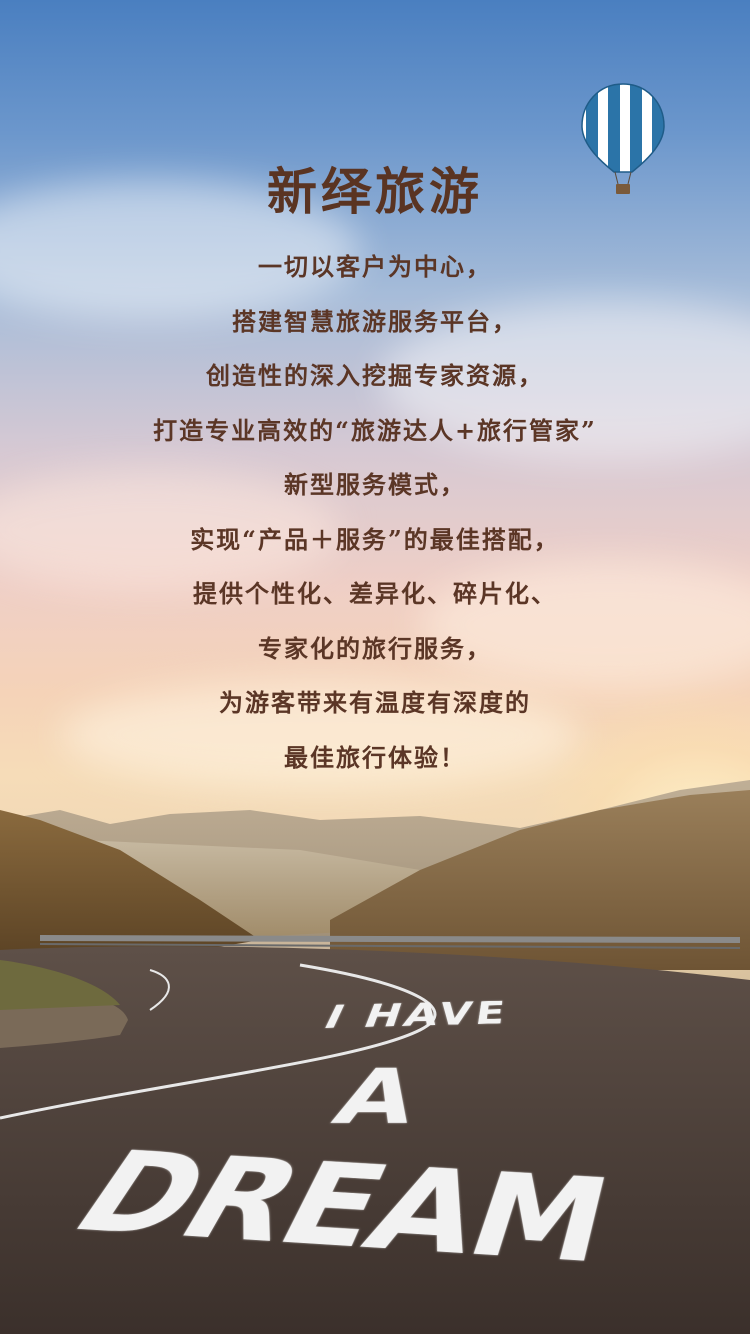  I want to click on road-text-i-have: I HAVE, so click(413, 1015).